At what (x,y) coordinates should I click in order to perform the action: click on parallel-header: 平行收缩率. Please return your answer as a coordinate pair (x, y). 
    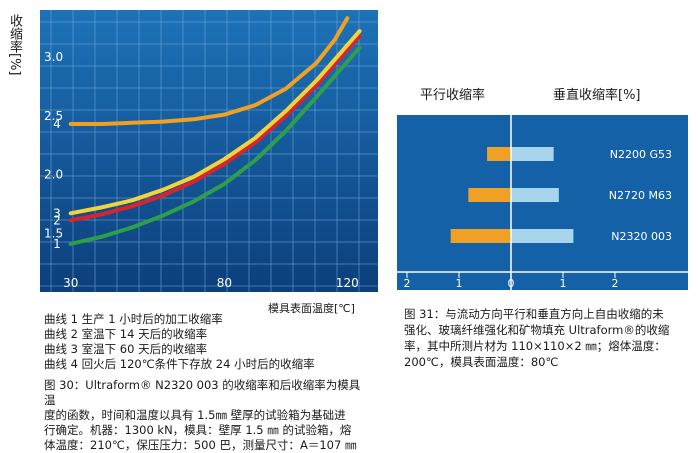
    Looking at the image, I should click on (453, 95).